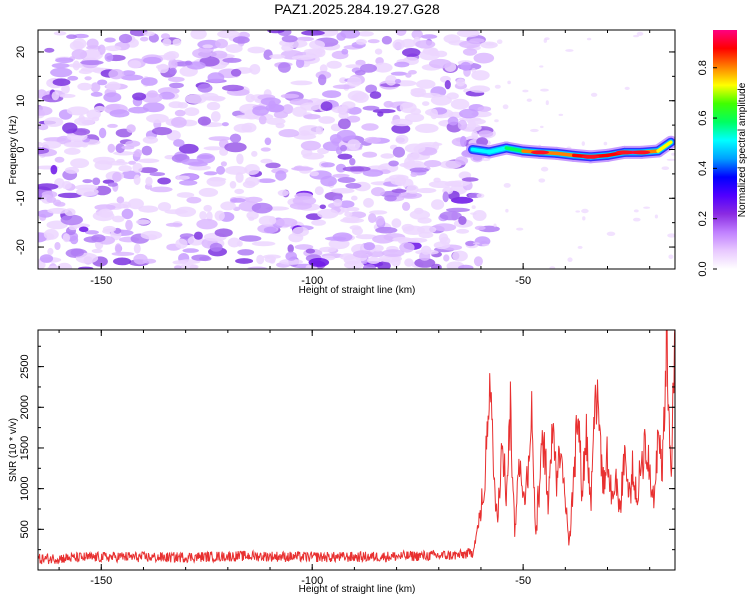 The image size is (750, 600). What do you see at coordinates (725, 149) in the screenshot?
I see `colorbar-gradient` at bounding box center [725, 149].